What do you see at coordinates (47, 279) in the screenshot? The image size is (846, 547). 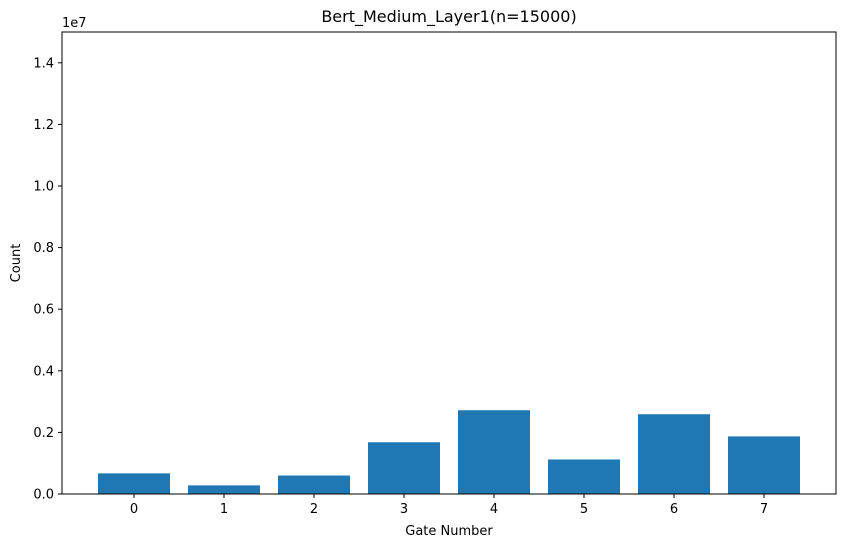 I see `y-axis-ticks: 0.0 0.2 0.4 0.6 0.8 1.0 1.2 1.4` at bounding box center [47, 279].